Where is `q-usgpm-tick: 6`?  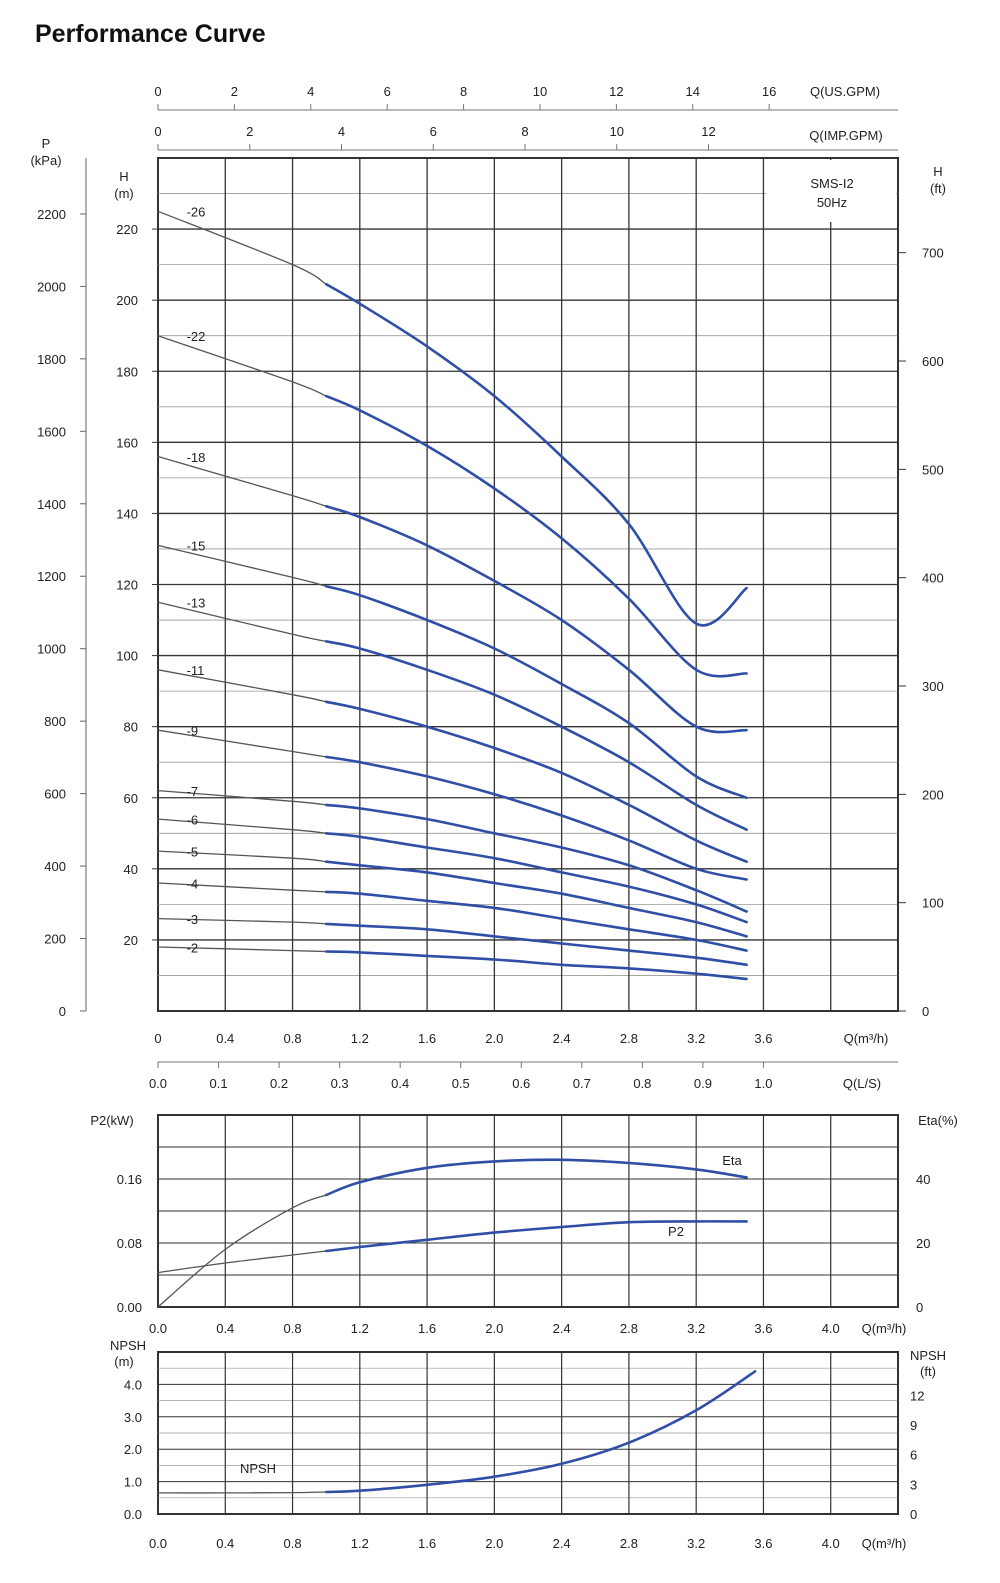
q-usgpm-tick: 6 is located at coordinates (387, 91).